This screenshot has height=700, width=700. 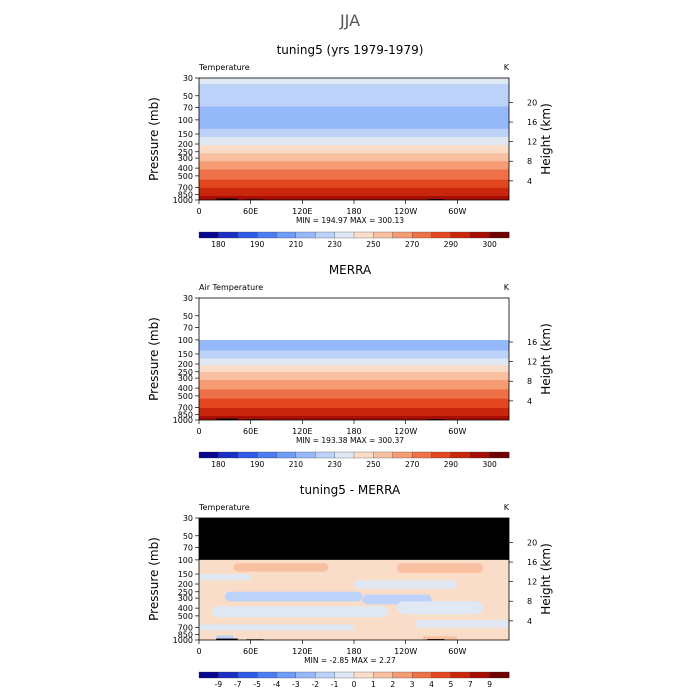 I want to click on height-tick-label: 16, so click(x=532, y=562).